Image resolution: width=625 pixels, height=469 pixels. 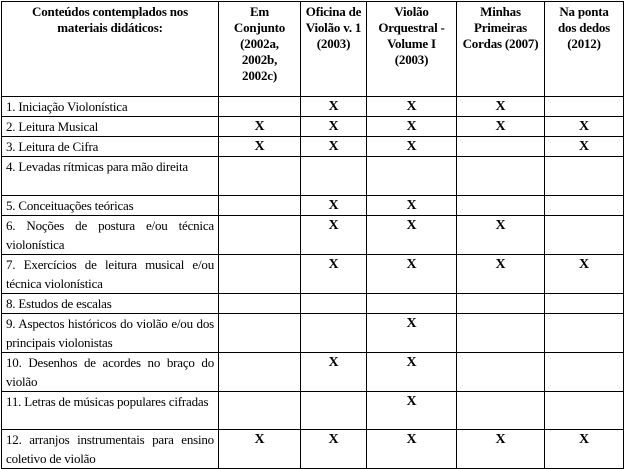 I want to click on table-row: 4. Levadas rítmicas para mão direita, so click(x=312, y=176).